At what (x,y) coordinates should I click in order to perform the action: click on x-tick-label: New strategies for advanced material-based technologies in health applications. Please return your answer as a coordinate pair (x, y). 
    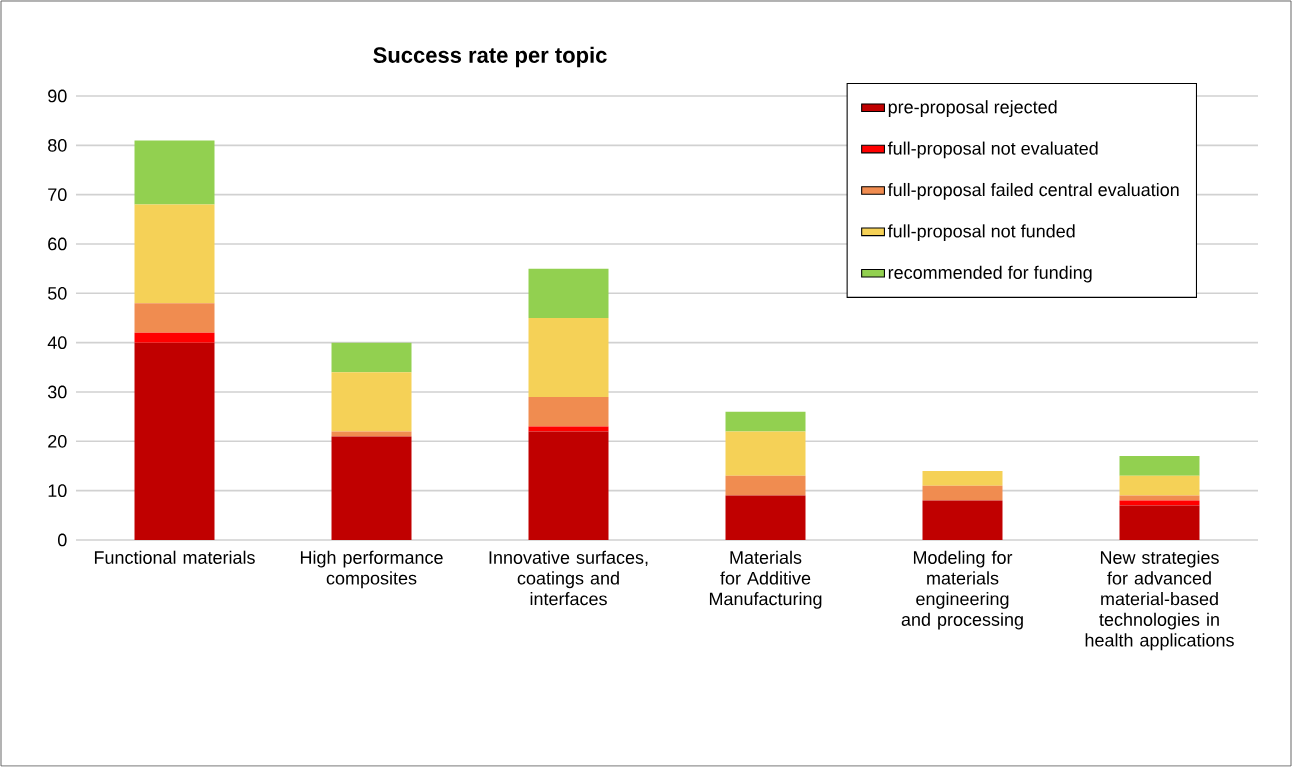
    Looking at the image, I should click on (1159, 600).